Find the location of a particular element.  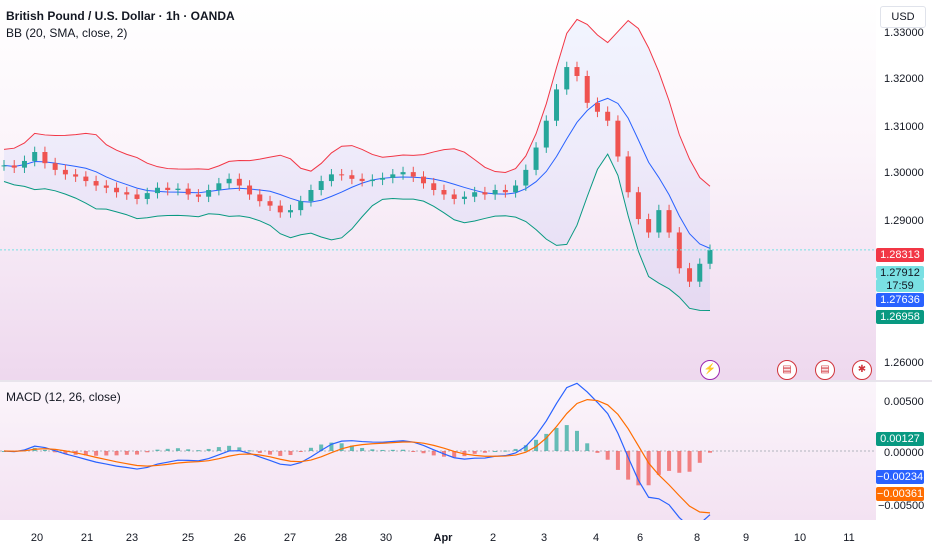

time-label: 26 is located at coordinates (240, 538).